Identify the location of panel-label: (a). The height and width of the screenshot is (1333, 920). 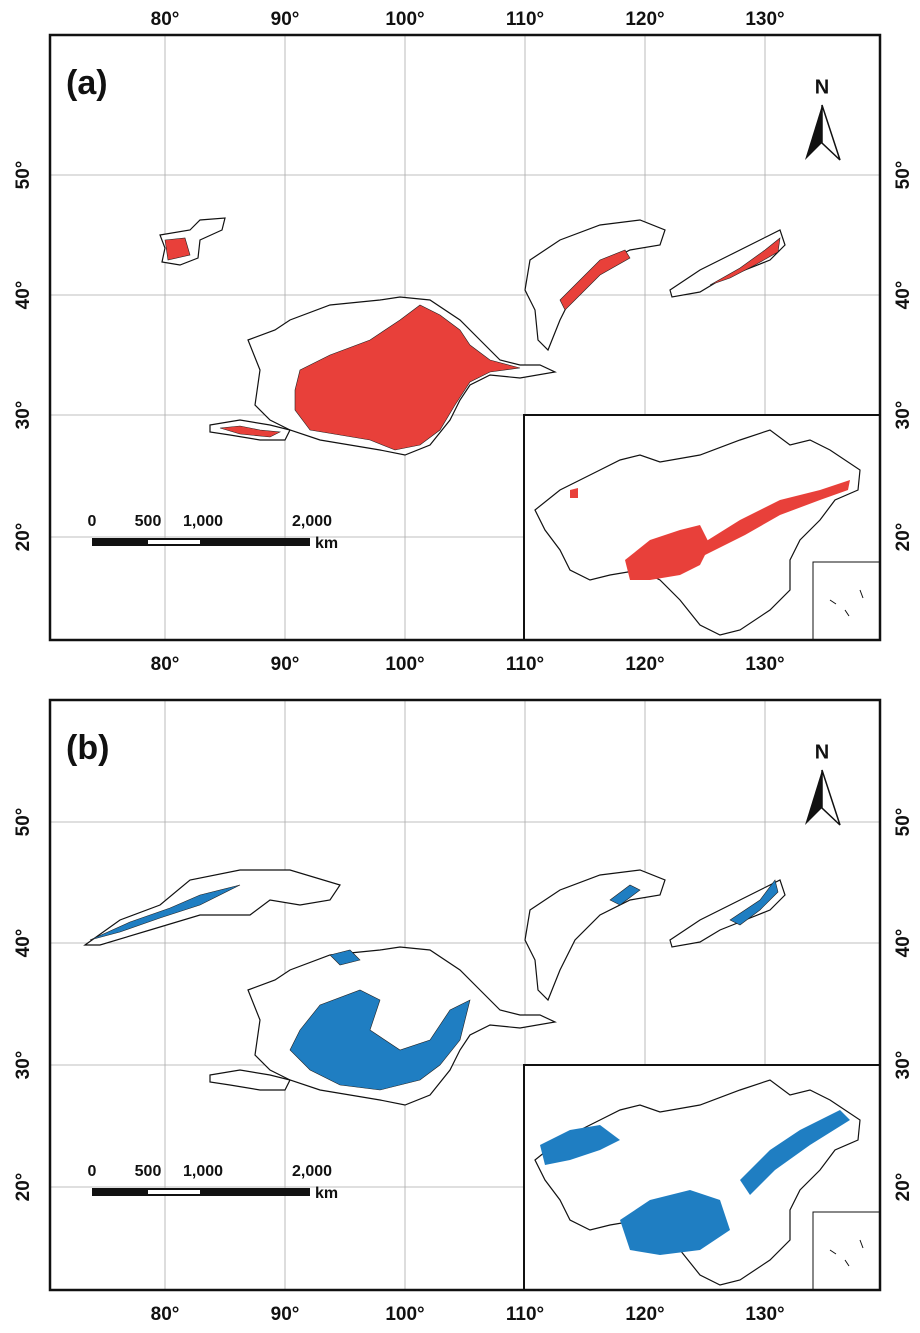
(87, 83).